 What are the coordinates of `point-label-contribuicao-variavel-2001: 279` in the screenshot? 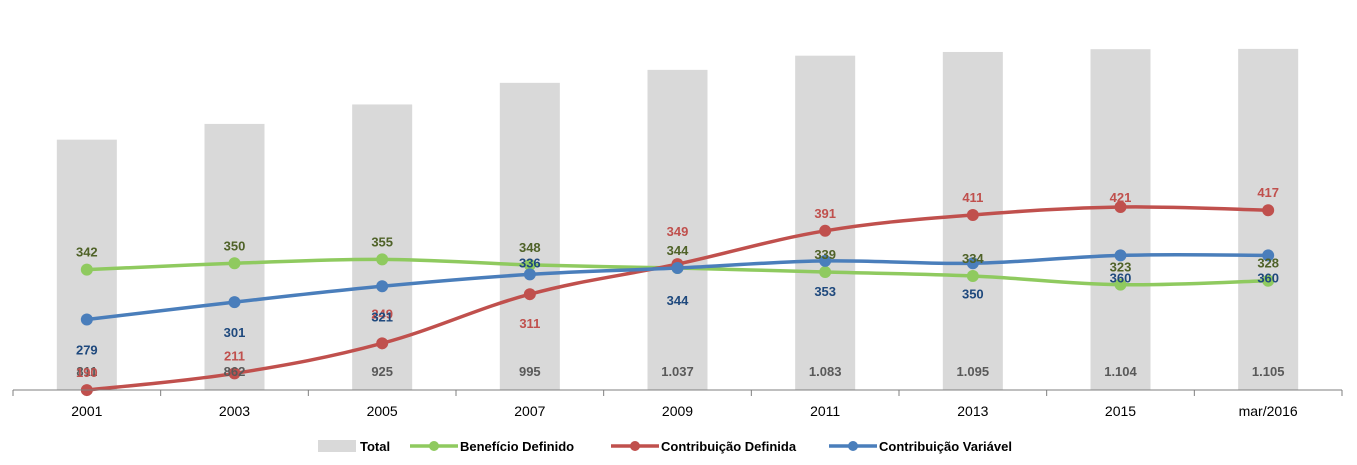 It's located at (87, 350).